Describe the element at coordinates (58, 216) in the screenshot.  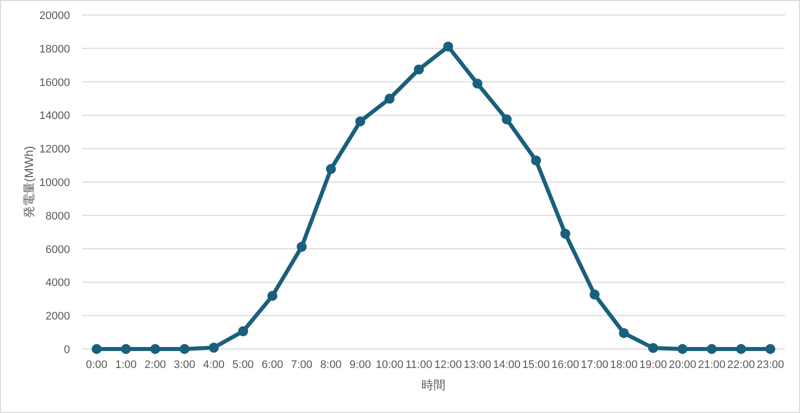
I see `y-tick-label: 8000` at that location.